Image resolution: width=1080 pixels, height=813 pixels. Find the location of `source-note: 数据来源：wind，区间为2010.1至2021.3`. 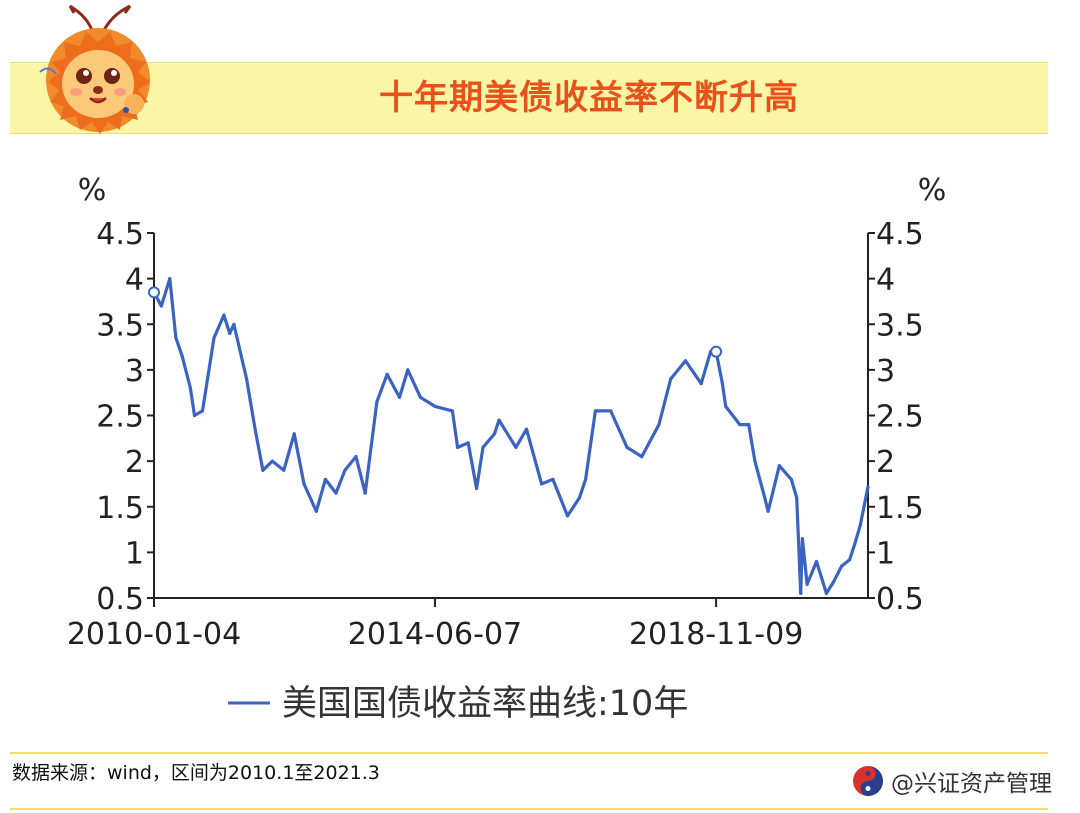

source-note: 数据来源：wind，区间为2010.1至2021.3 is located at coordinates (196, 773).